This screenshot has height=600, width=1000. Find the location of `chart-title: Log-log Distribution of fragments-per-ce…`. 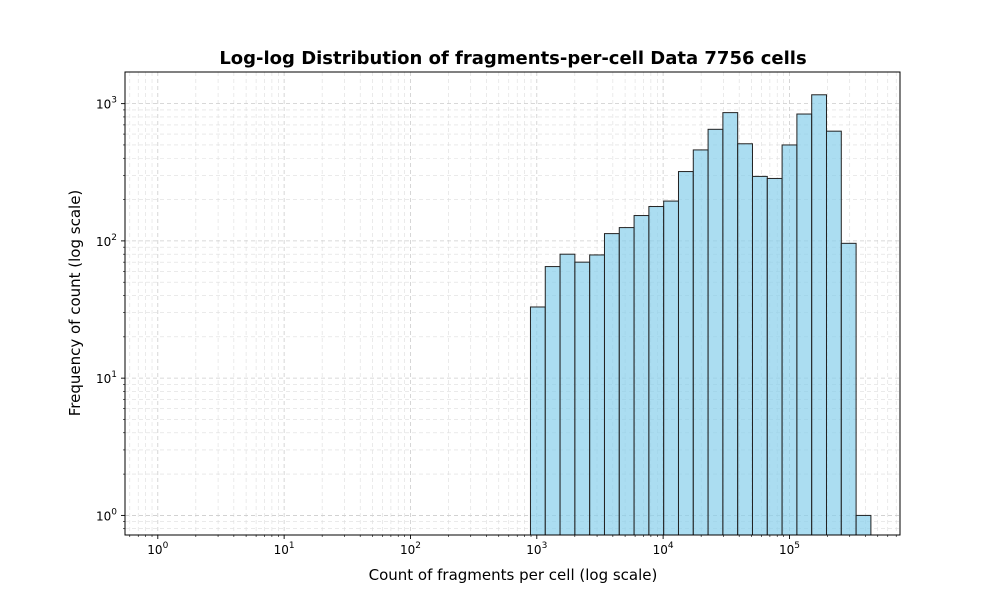

chart-title: Log-log Distribution of fragments-per-ce… is located at coordinates (512, 58).